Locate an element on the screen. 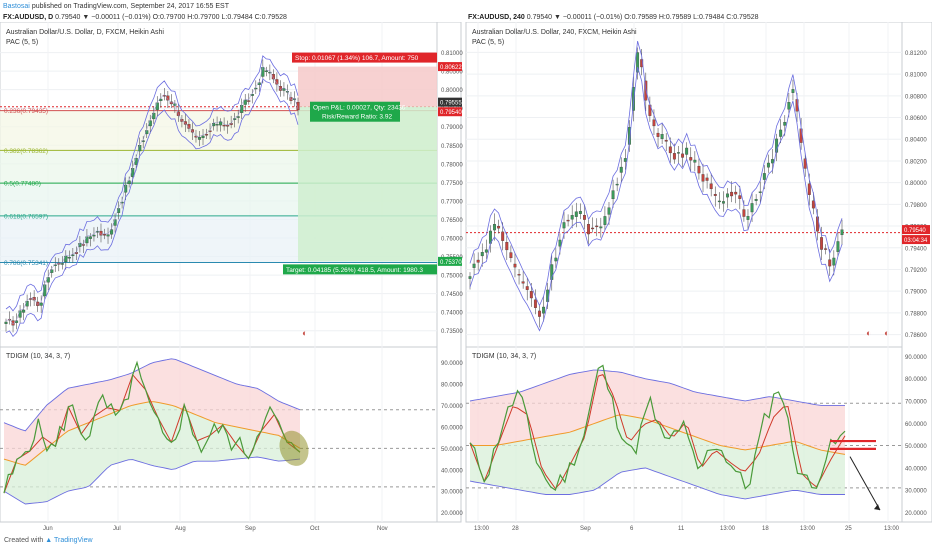 The width and height of the screenshot is (932, 550). left-price-tick: 0.75000 is located at coordinates (452, 277).